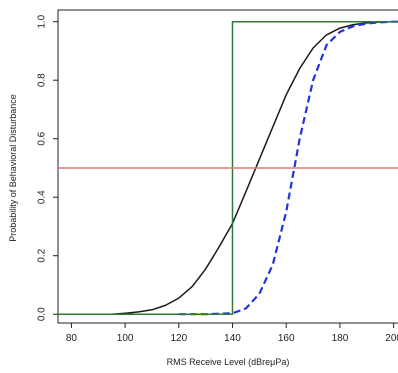  Describe the element at coordinates (42, 314) in the screenshot. I see `y-tick-label: 0.0` at that location.